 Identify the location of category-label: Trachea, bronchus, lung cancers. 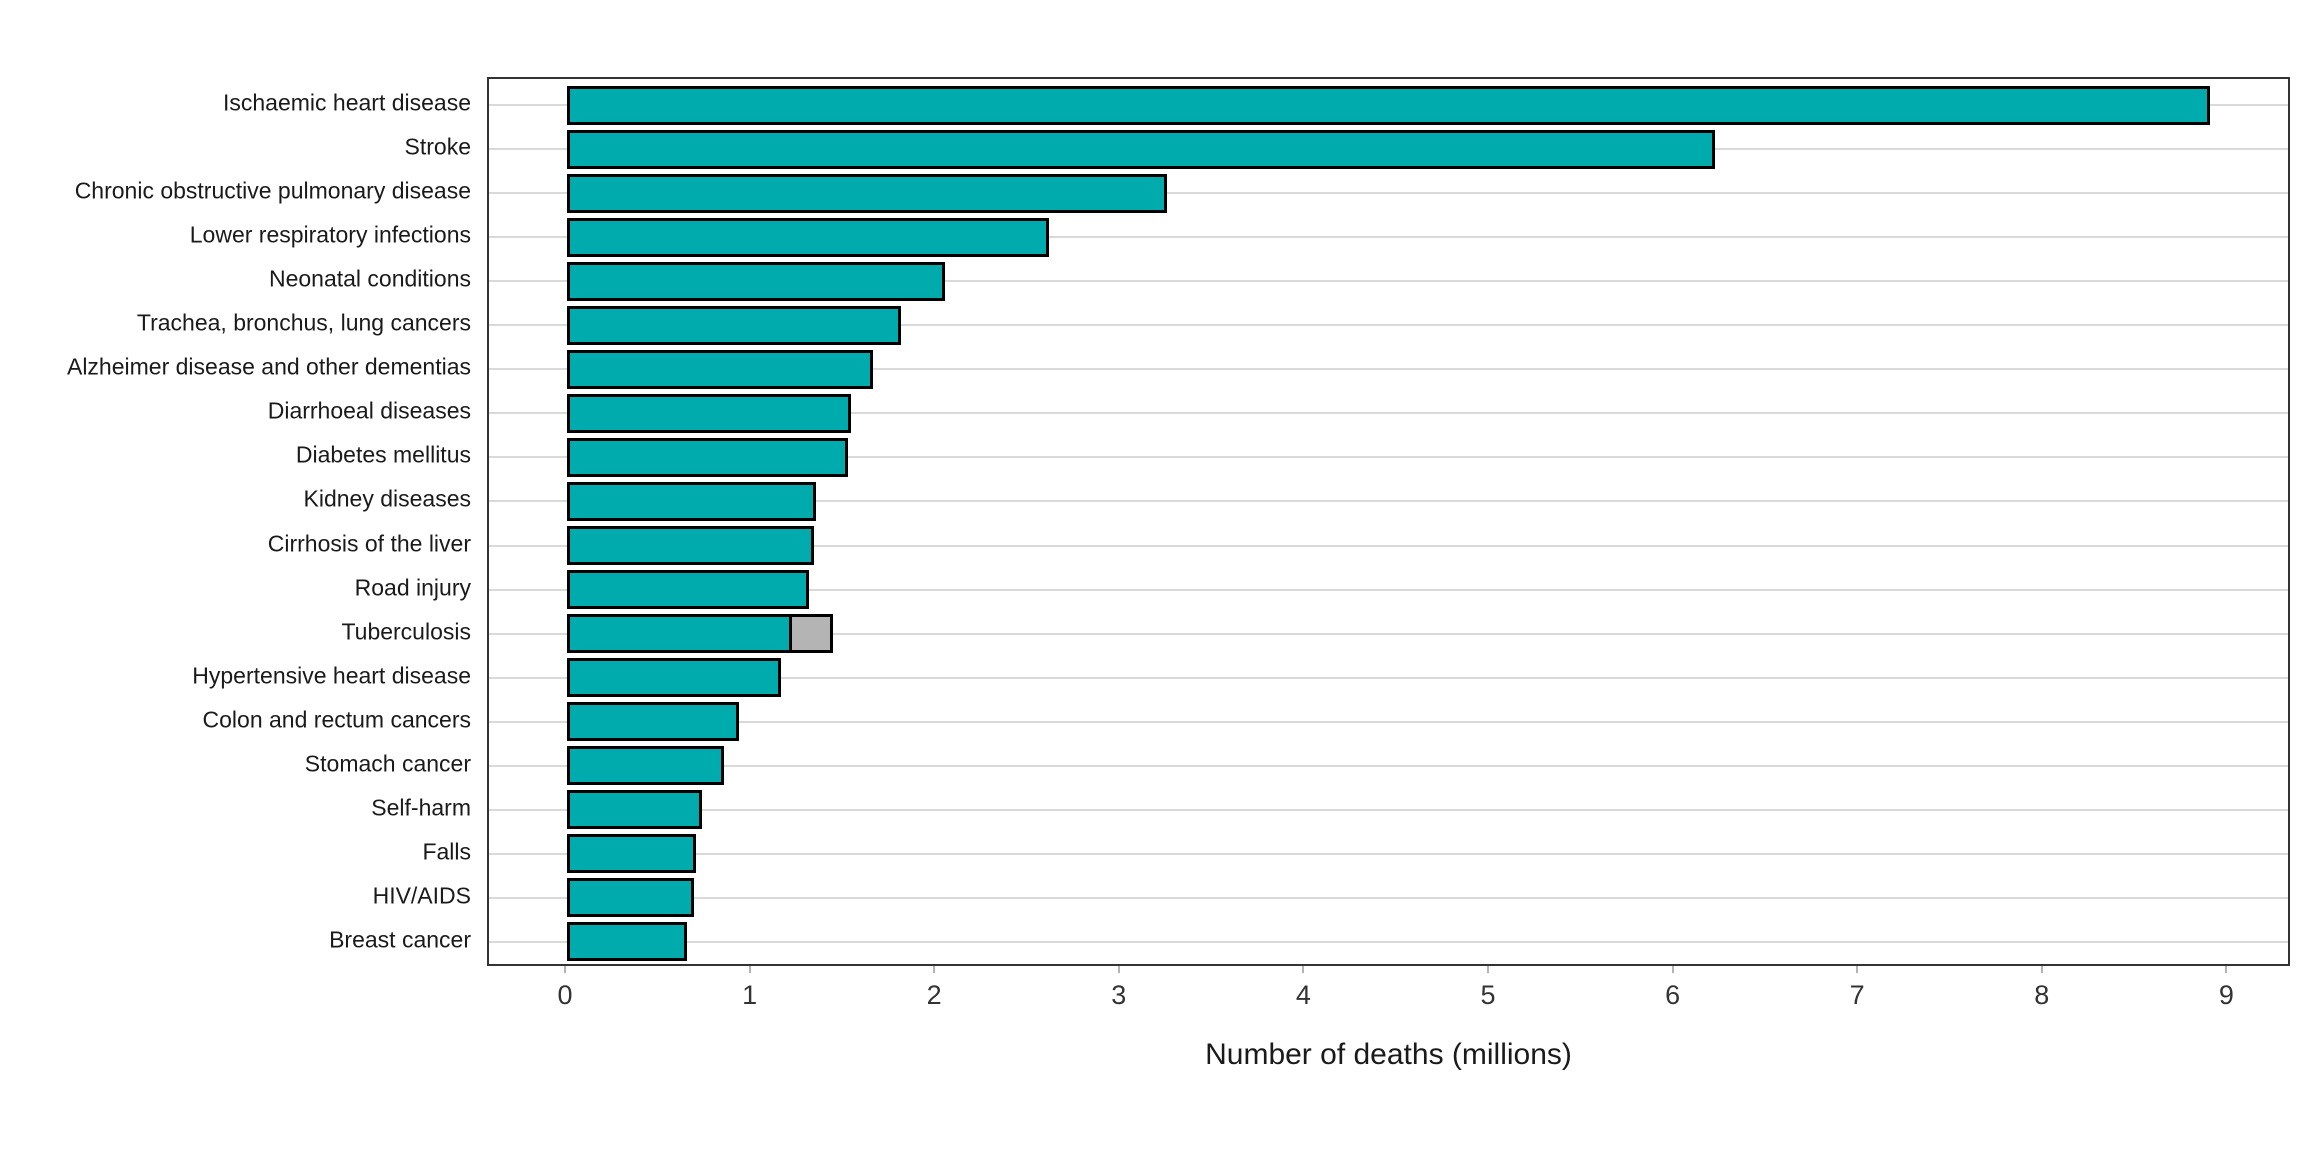
(303, 322).